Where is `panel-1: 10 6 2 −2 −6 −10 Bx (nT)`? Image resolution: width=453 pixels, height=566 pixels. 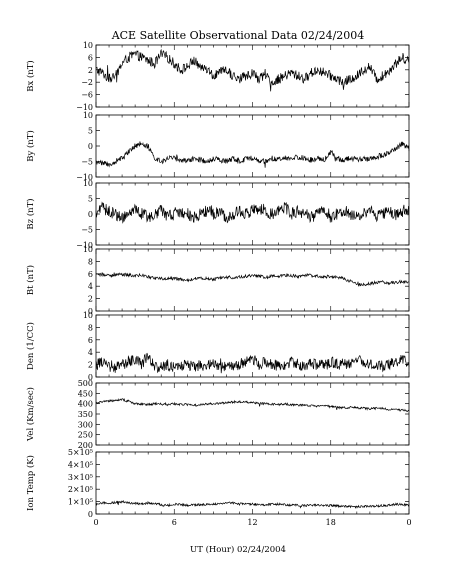
panel-1: 10 6 2 −2 −6 −10 Bx (nT) is located at coordinates (217, 76).